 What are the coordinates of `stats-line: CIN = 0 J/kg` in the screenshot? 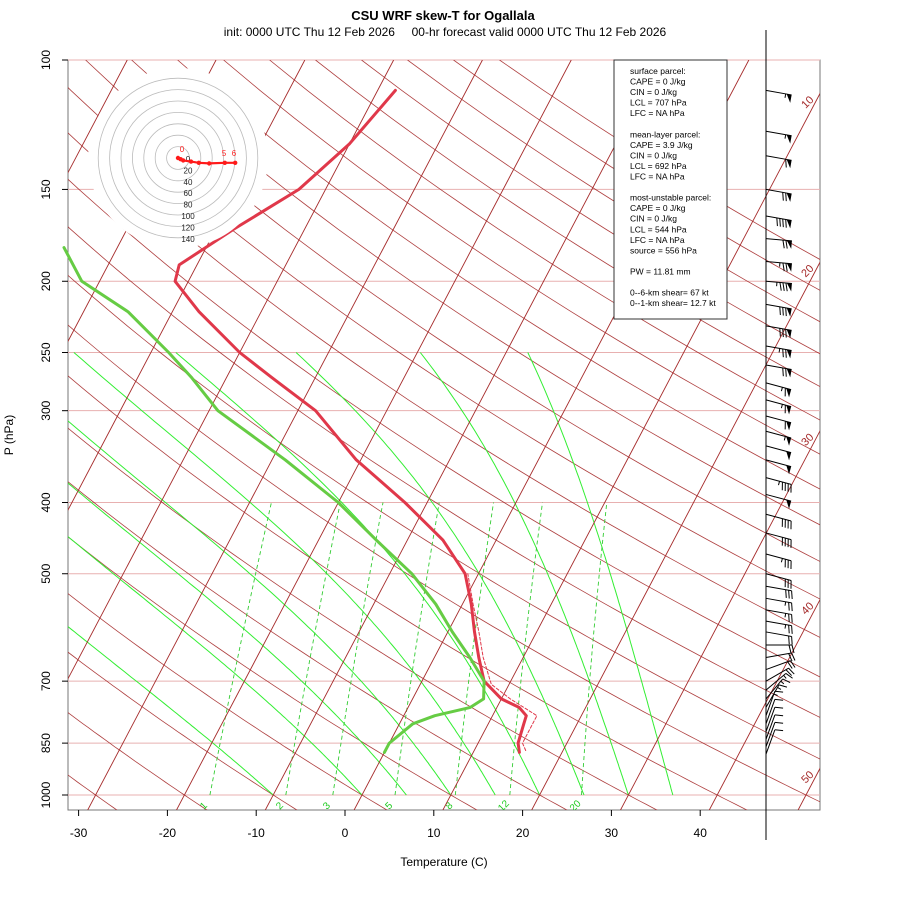 It's located at (653, 155).